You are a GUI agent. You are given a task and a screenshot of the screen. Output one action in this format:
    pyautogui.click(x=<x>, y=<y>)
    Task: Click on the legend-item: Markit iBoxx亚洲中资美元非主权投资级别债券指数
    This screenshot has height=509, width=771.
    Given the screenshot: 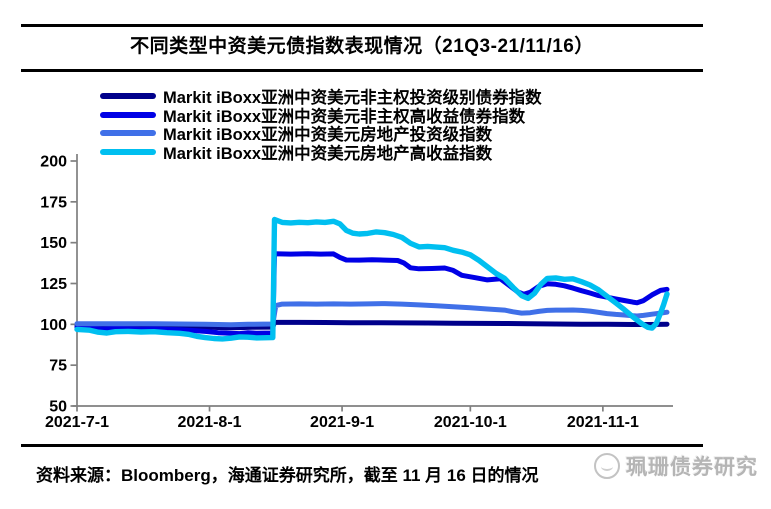 What is the action you would take?
    pyautogui.click(x=321, y=97)
    